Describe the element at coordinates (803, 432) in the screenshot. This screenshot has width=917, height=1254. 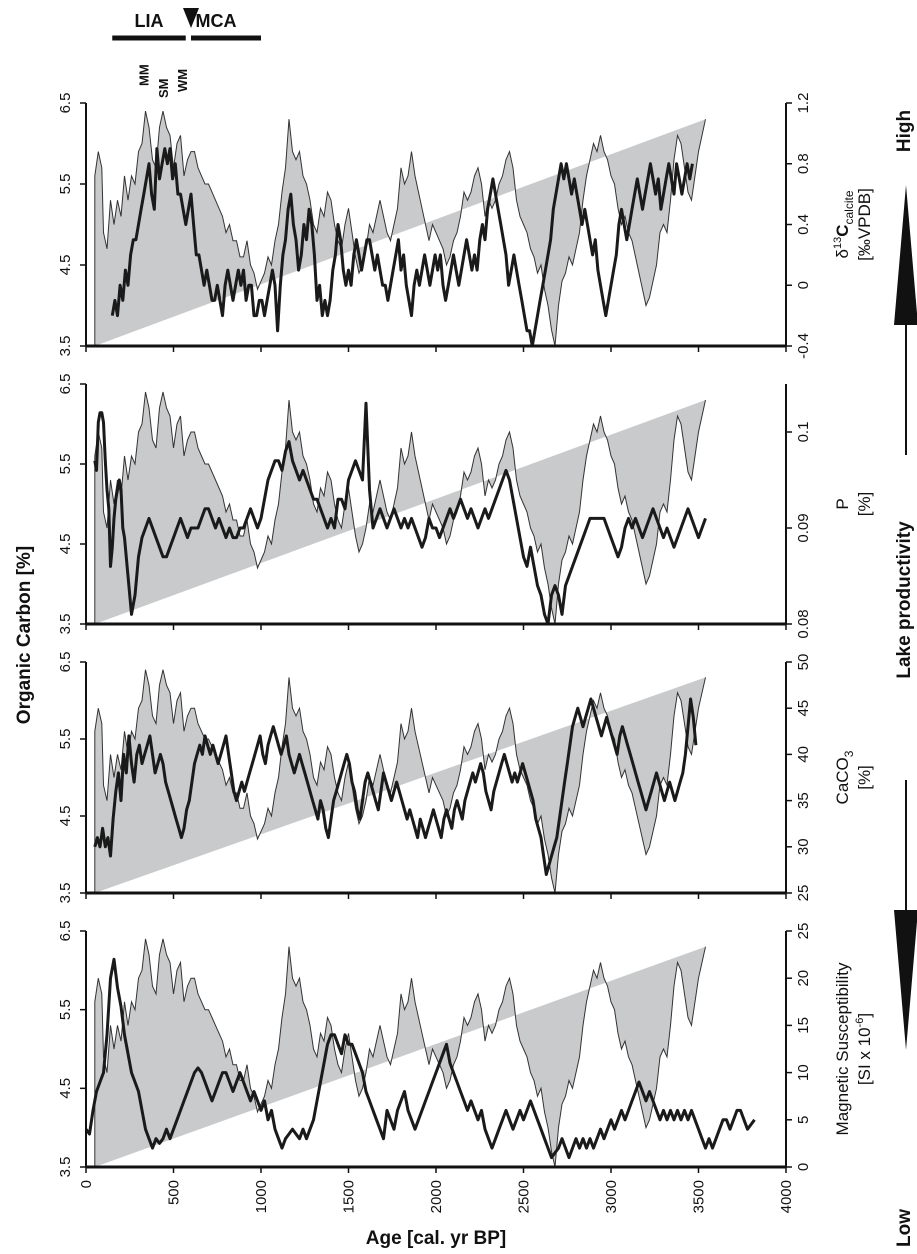
I see `right-tick-label: 0.1` at that location.